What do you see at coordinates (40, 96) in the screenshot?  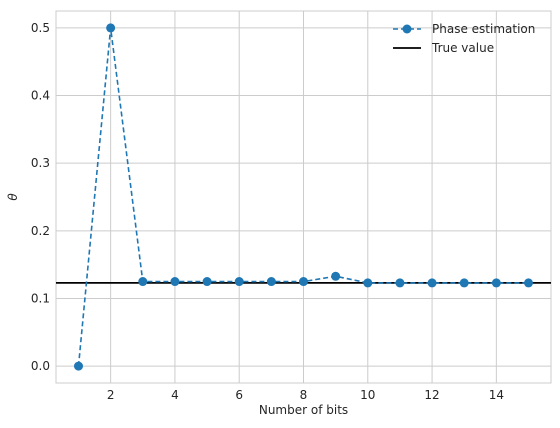 I see `y-tick-label: 0.4` at bounding box center [40, 96].